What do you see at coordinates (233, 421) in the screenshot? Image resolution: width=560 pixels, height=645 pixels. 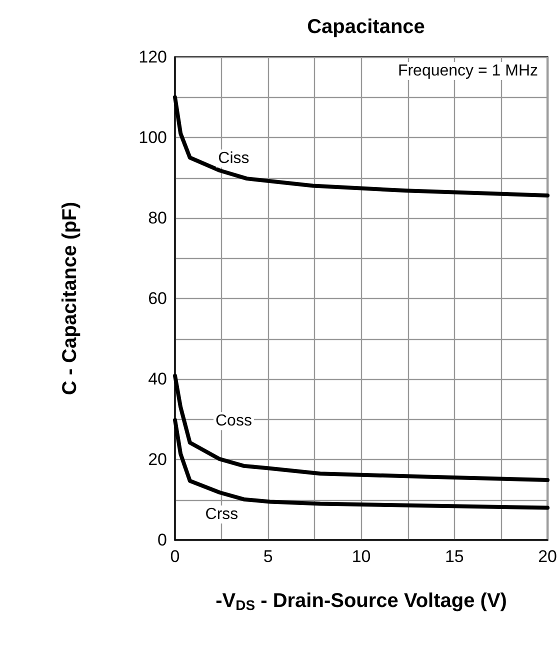 I see `series-label: Coss` at bounding box center [233, 421].